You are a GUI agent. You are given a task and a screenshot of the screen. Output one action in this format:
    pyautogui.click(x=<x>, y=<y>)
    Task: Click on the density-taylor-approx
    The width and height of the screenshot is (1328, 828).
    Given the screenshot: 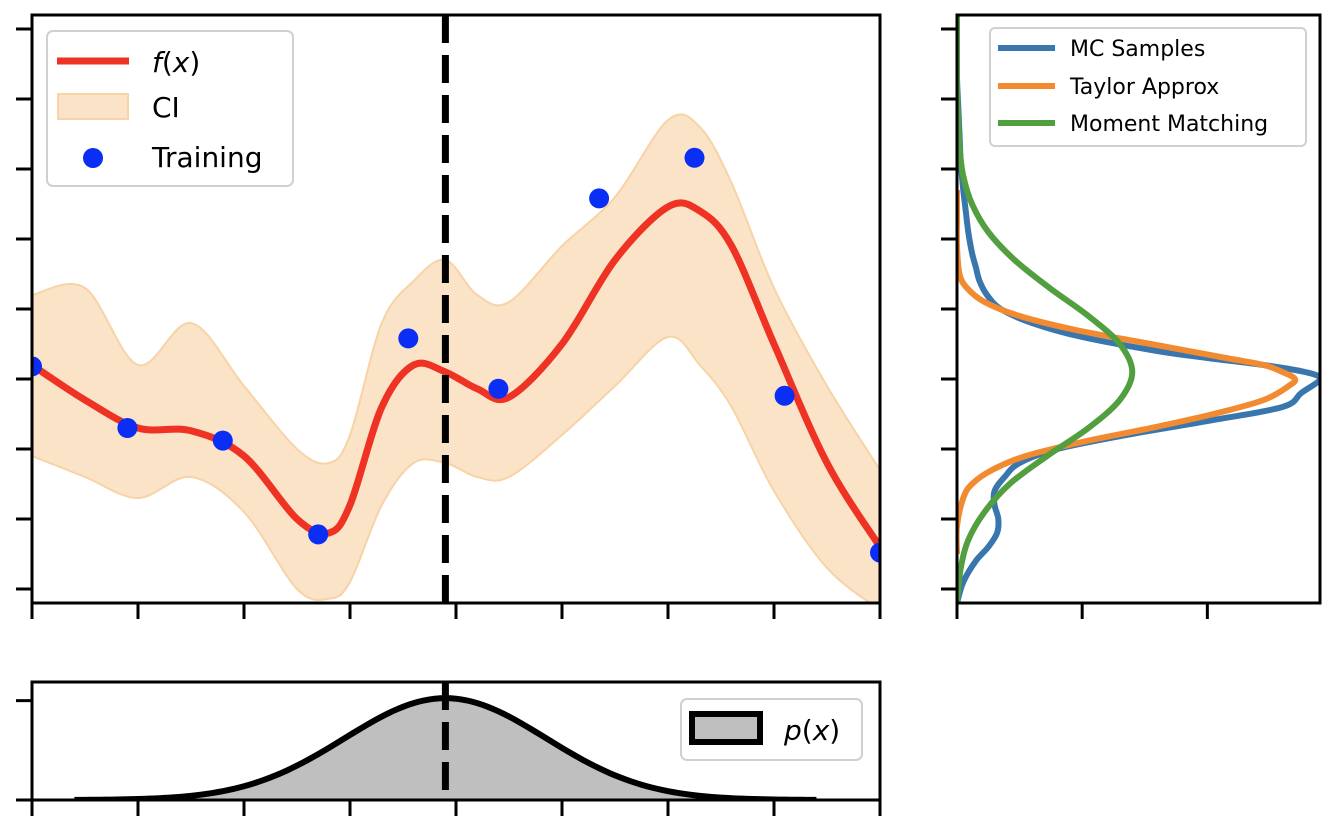 What is the action you would take?
    pyautogui.click(x=1128, y=372)
    